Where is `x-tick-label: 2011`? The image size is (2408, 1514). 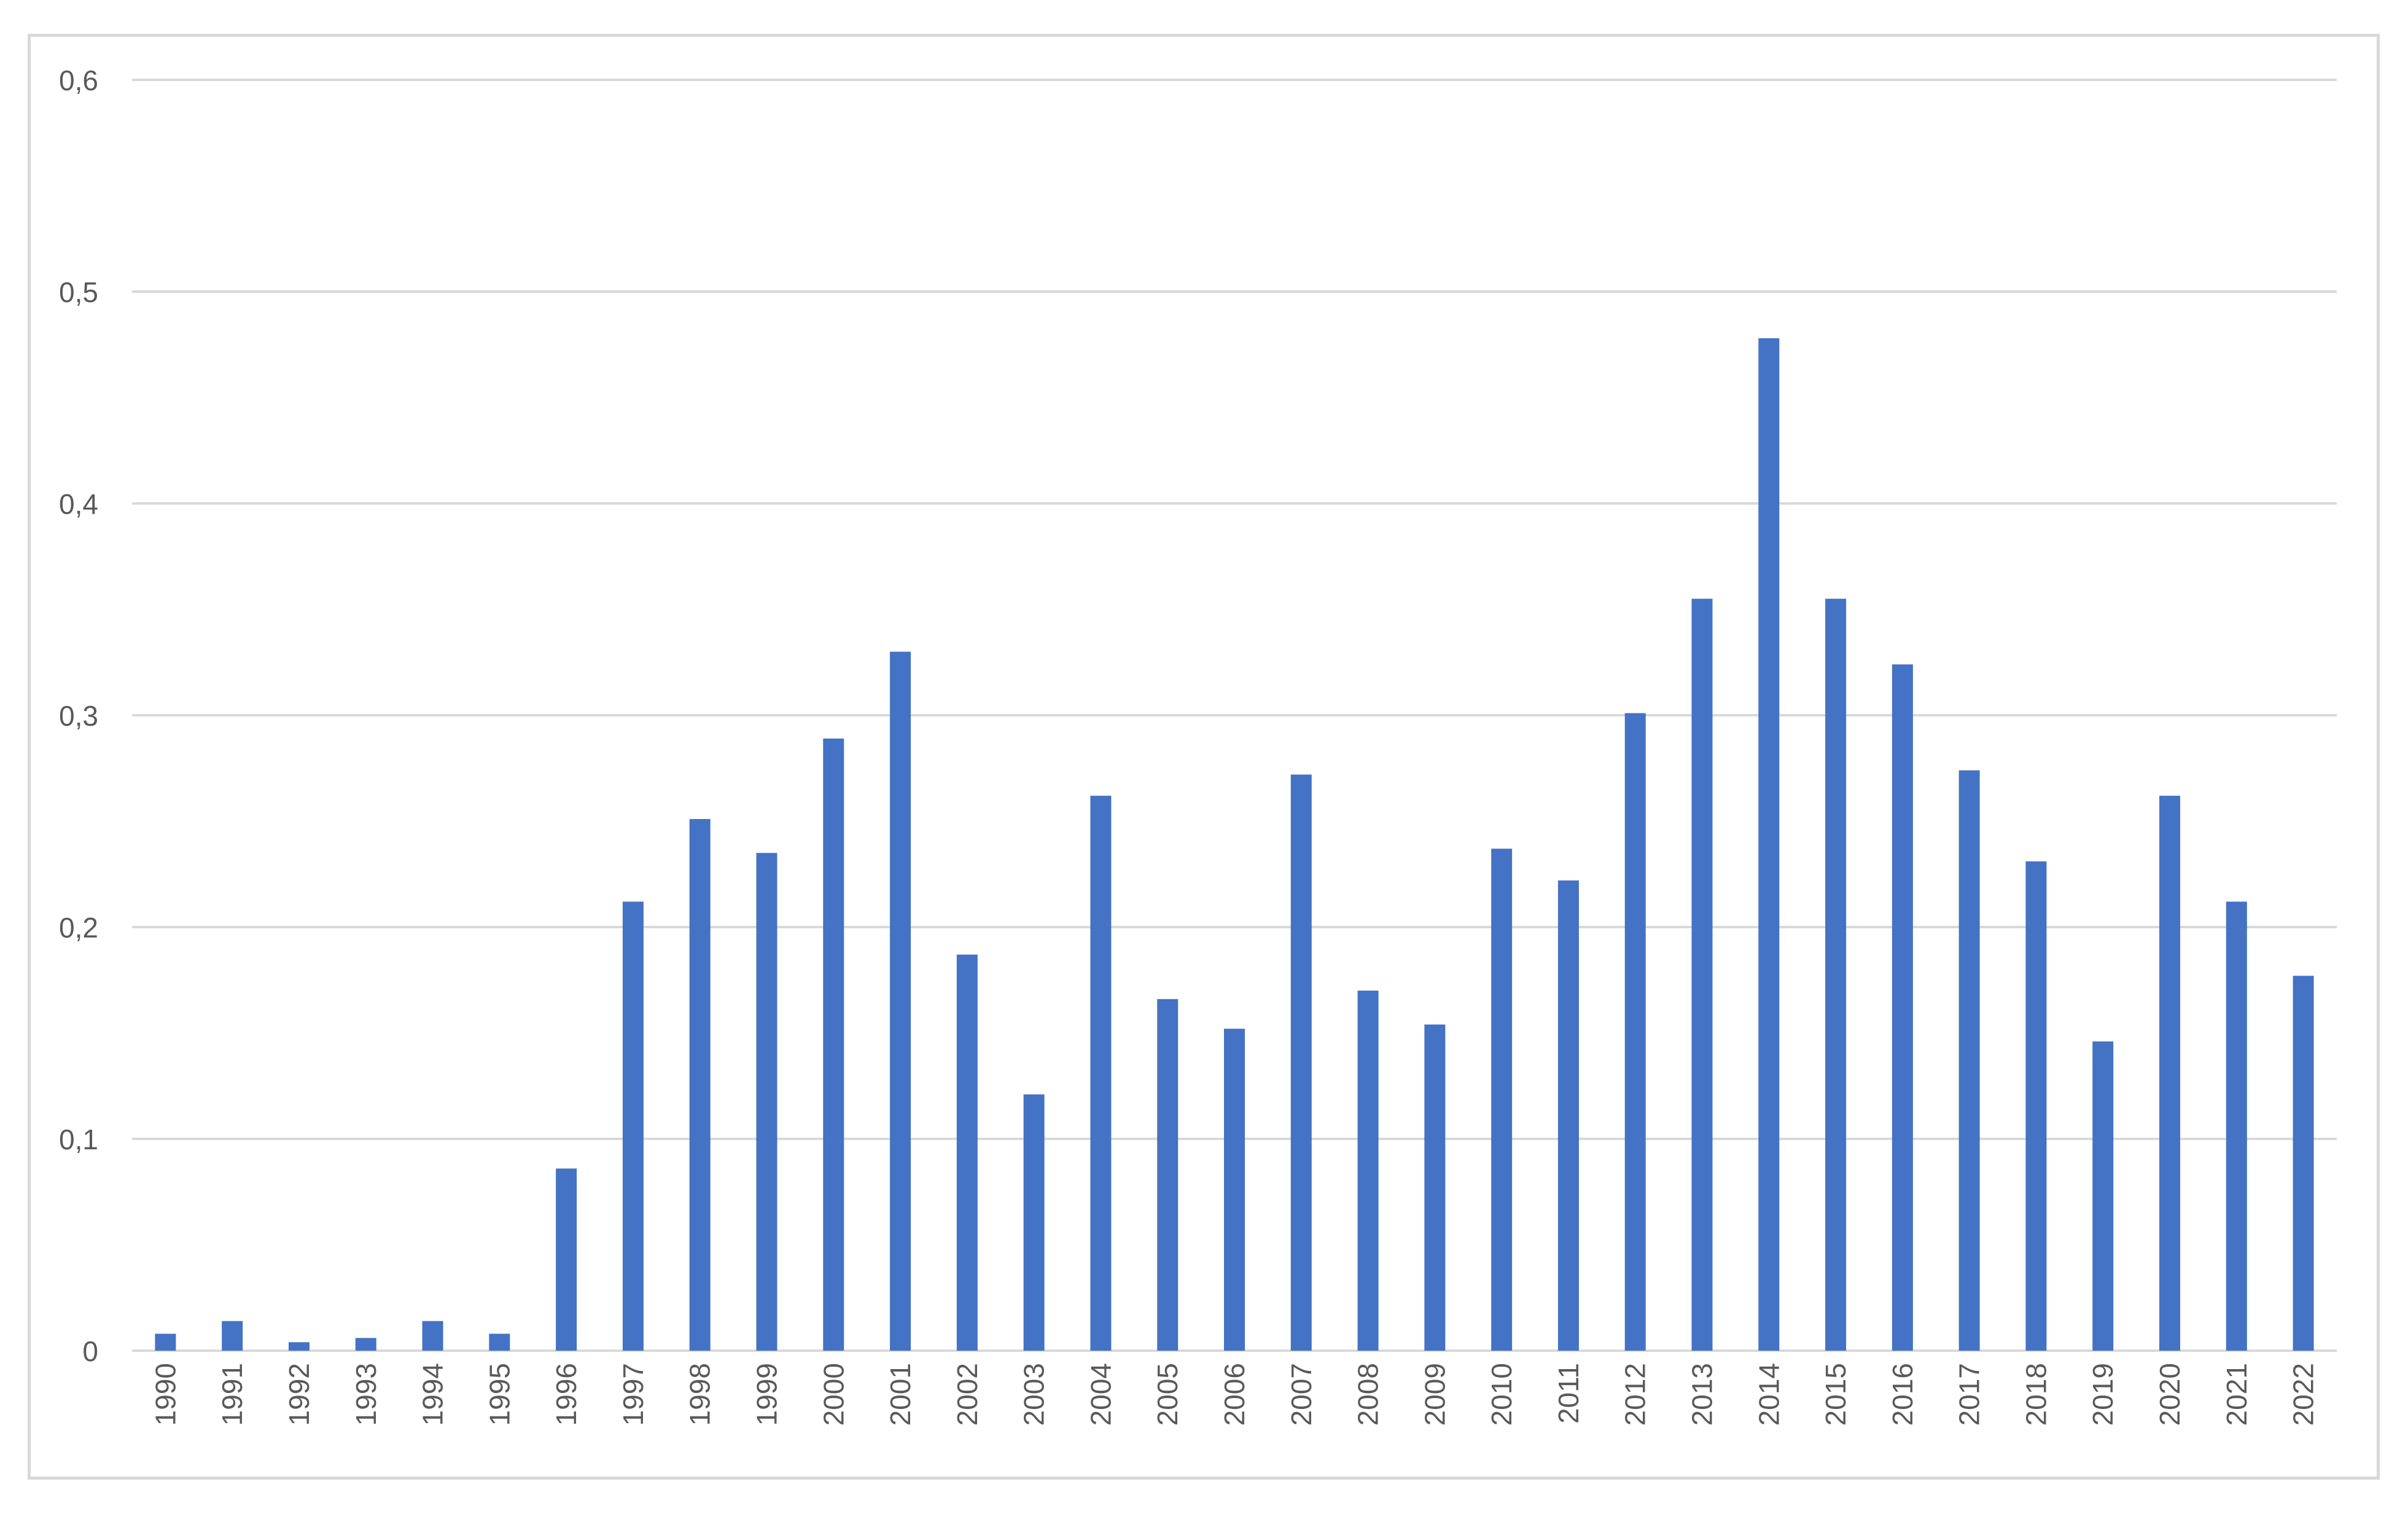
x-tick-label: 2011 is located at coordinates (1568, 1393).